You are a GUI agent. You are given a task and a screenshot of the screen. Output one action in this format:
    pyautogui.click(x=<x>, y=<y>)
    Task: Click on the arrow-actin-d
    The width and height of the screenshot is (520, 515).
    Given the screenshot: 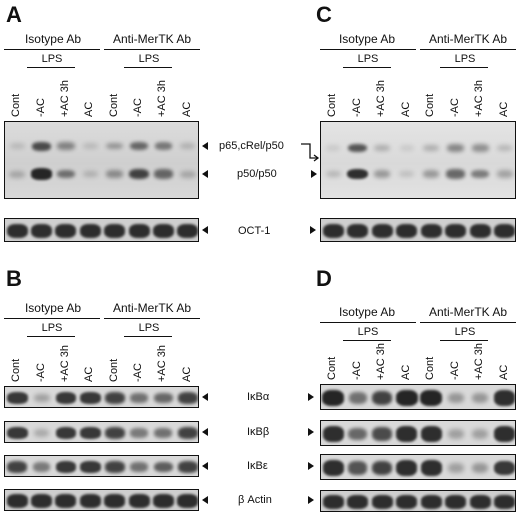 What is the action you would take?
    pyautogui.click(x=311, y=500)
    